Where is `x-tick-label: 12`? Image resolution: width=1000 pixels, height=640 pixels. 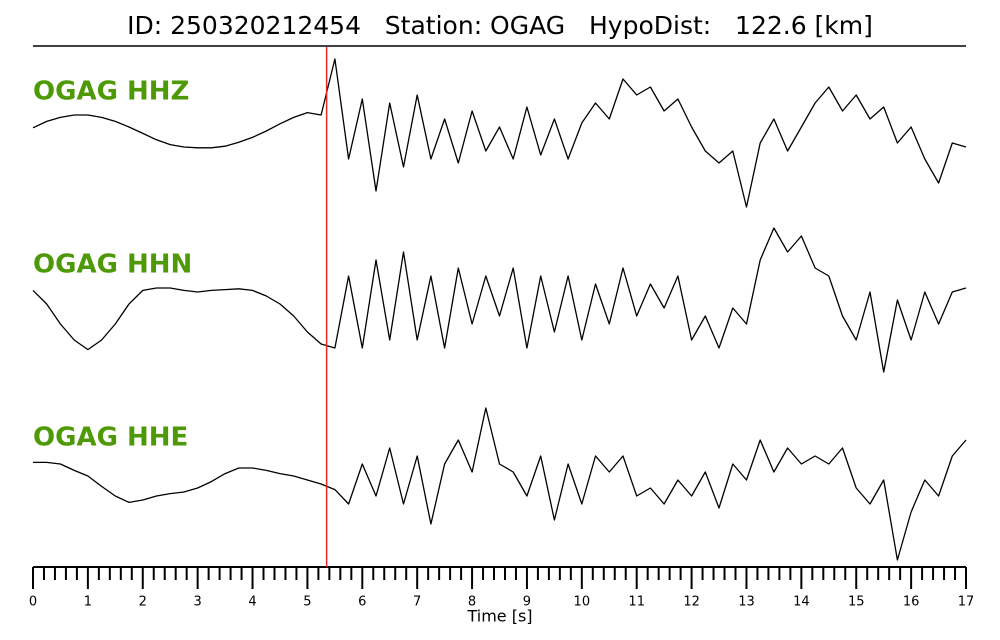 x-tick-label: 12 is located at coordinates (691, 602).